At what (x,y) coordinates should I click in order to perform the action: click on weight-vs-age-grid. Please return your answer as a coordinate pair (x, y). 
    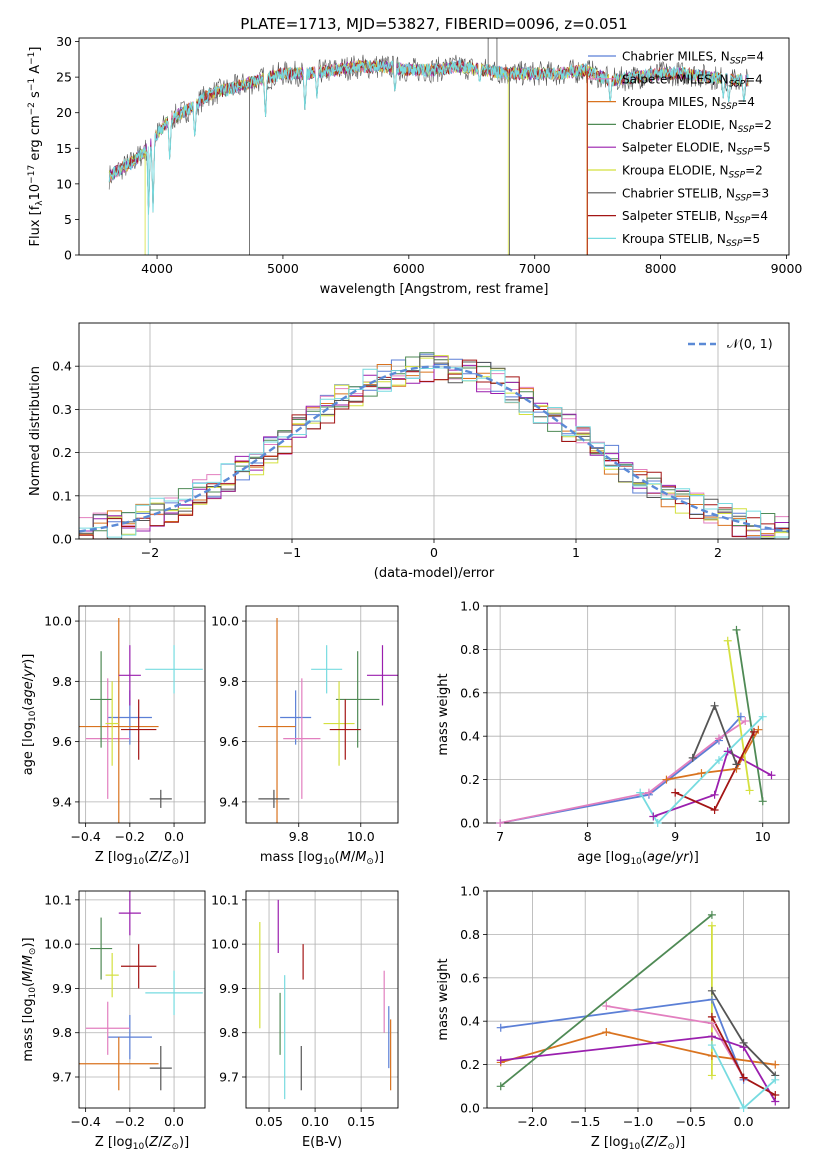
    Looking at the image, I should click on (638, 714).